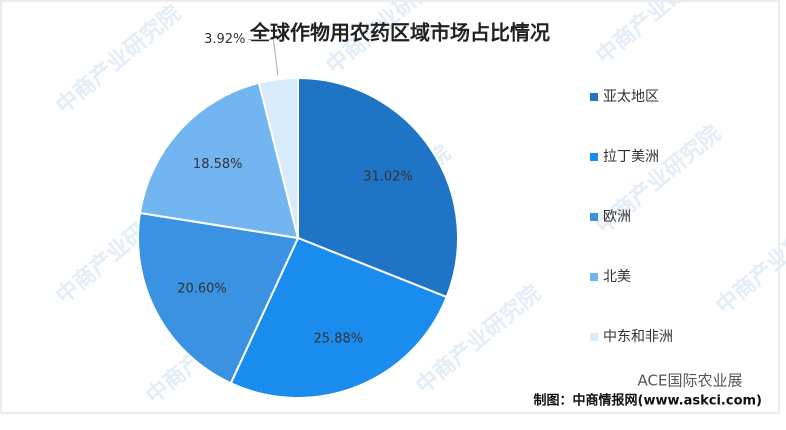 The height and width of the screenshot is (430, 786). What do you see at coordinates (399, 33) in the screenshot?
I see `chart-title: 全球作物用农药区域市场占比情况` at bounding box center [399, 33].